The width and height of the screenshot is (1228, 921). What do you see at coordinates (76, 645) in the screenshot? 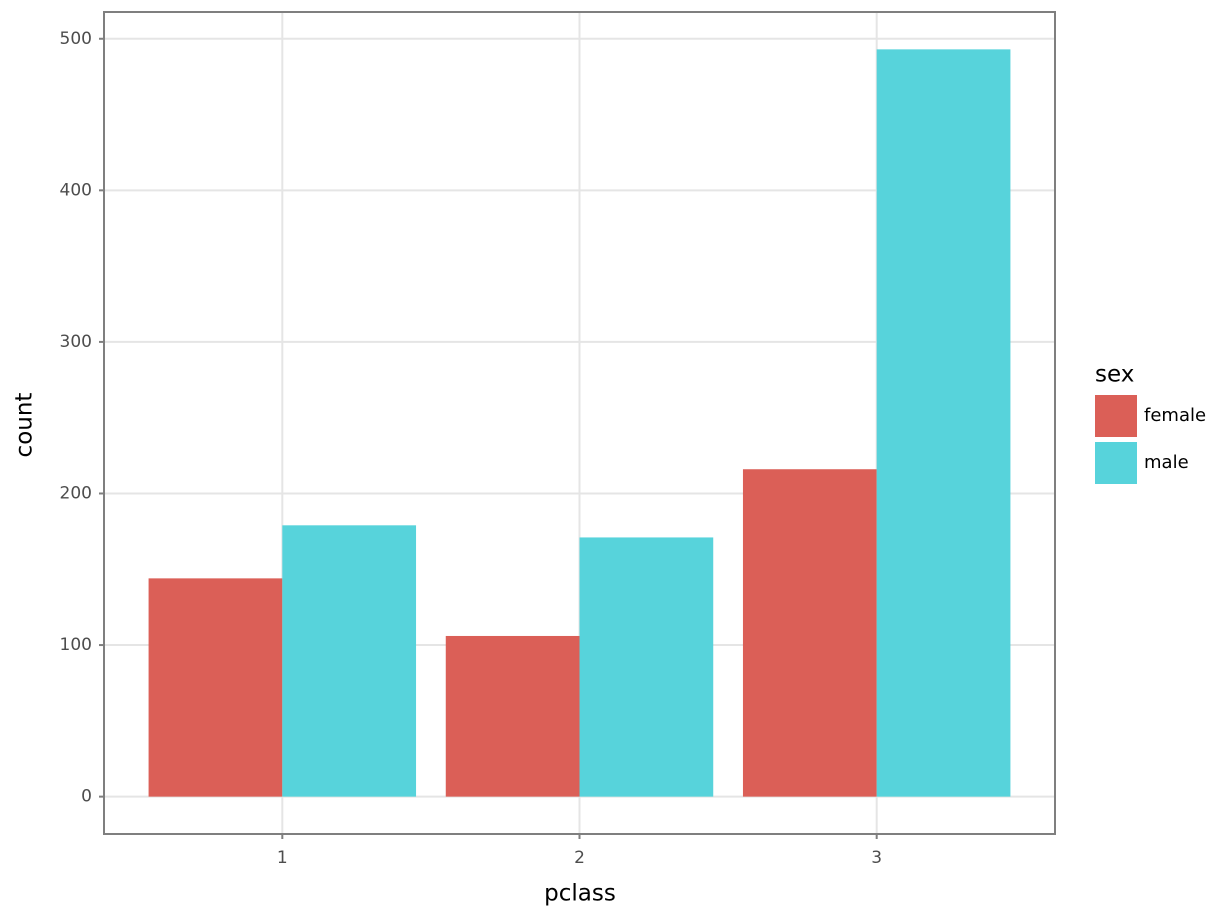
I see `y-tick-label: 100` at bounding box center [76, 645].